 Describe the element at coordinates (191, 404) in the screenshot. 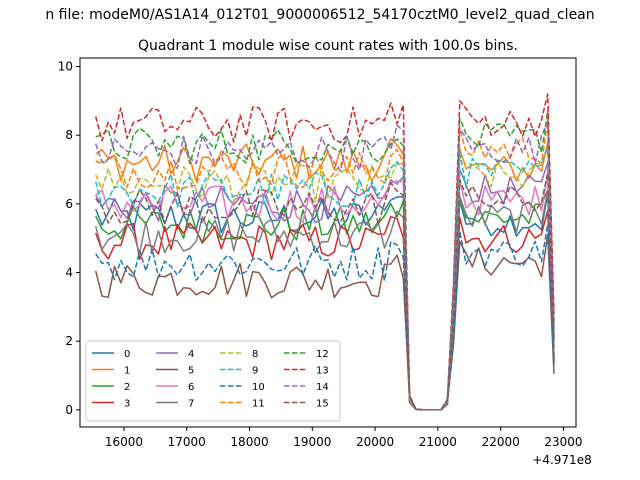

I see `legend-label-7: 7` at that location.